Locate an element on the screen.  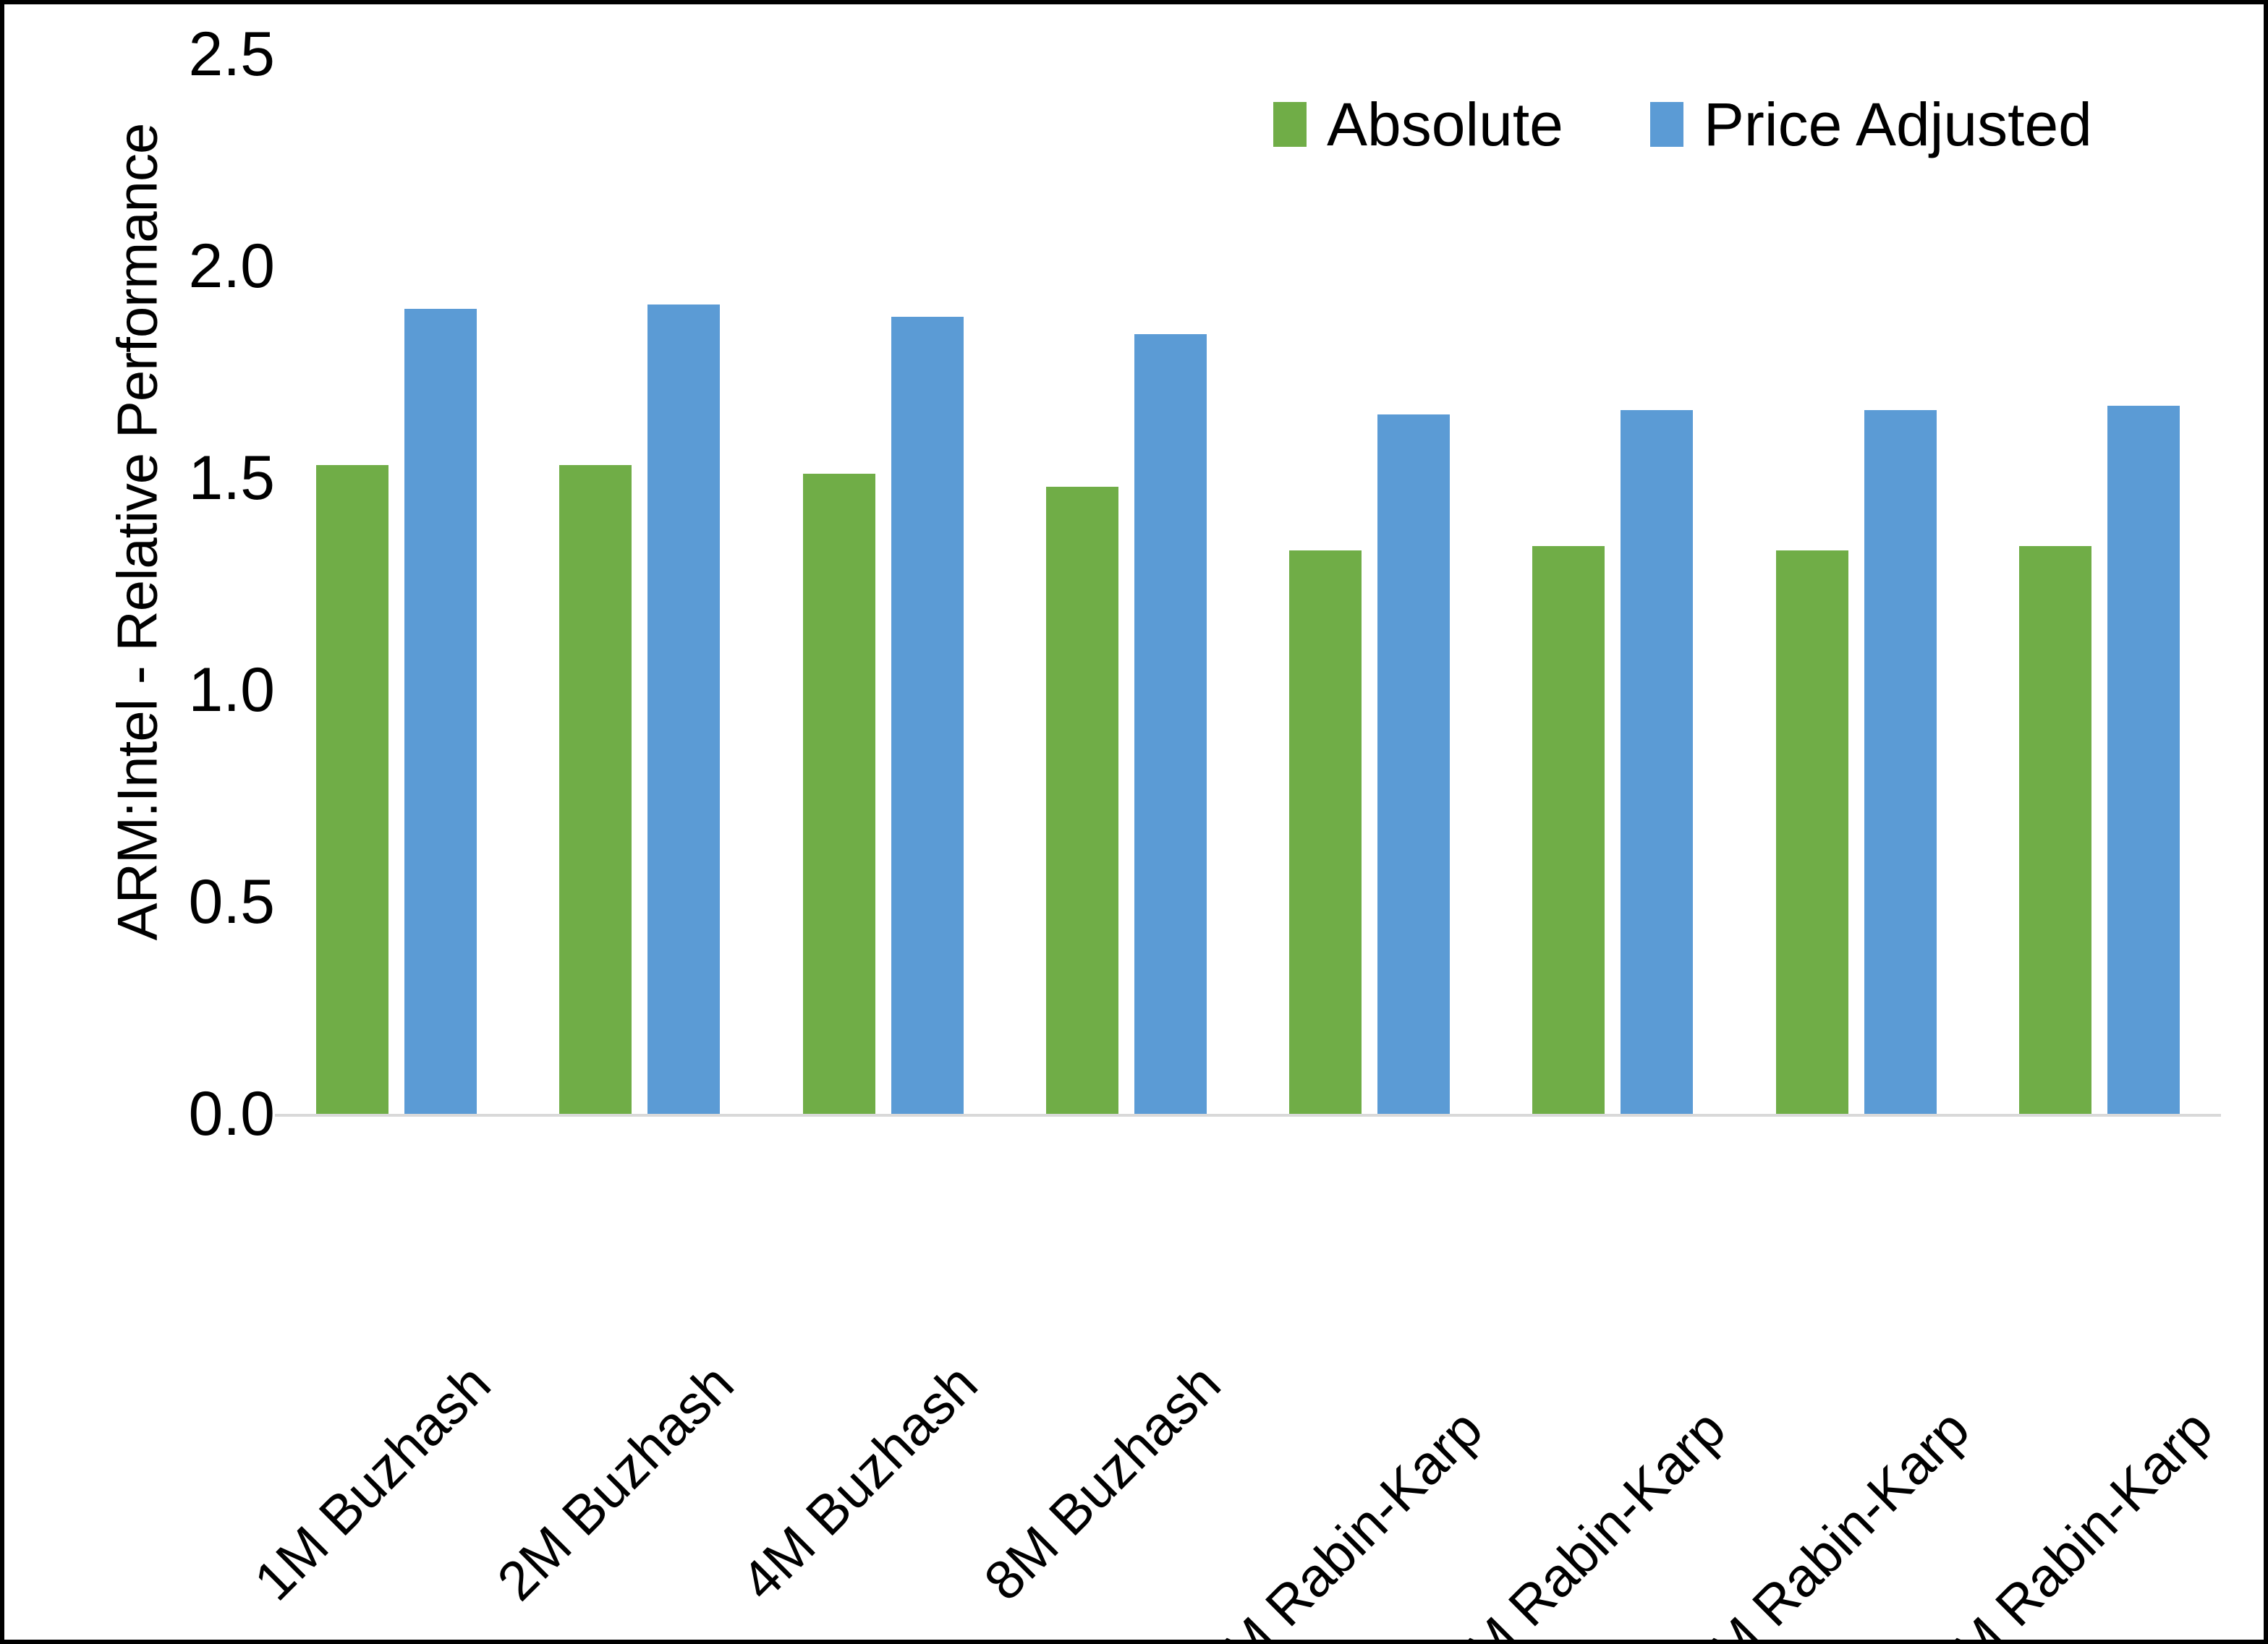
y-tick-label: 1.0 is located at coordinates (231, 690).